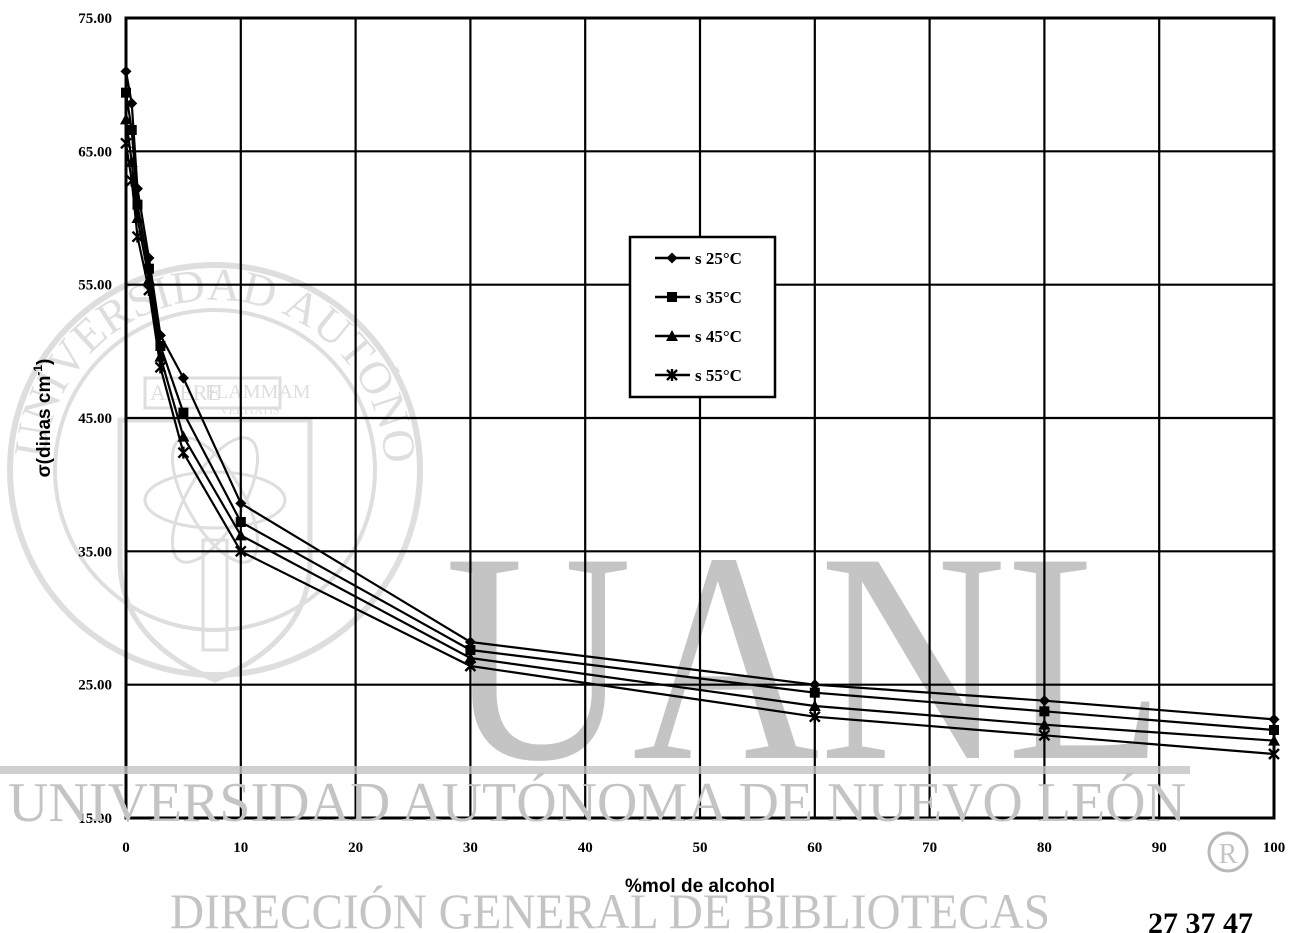 The height and width of the screenshot is (933, 1305). Describe the element at coordinates (718, 336) in the screenshot. I see `legend-label: s 45°C` at that location.